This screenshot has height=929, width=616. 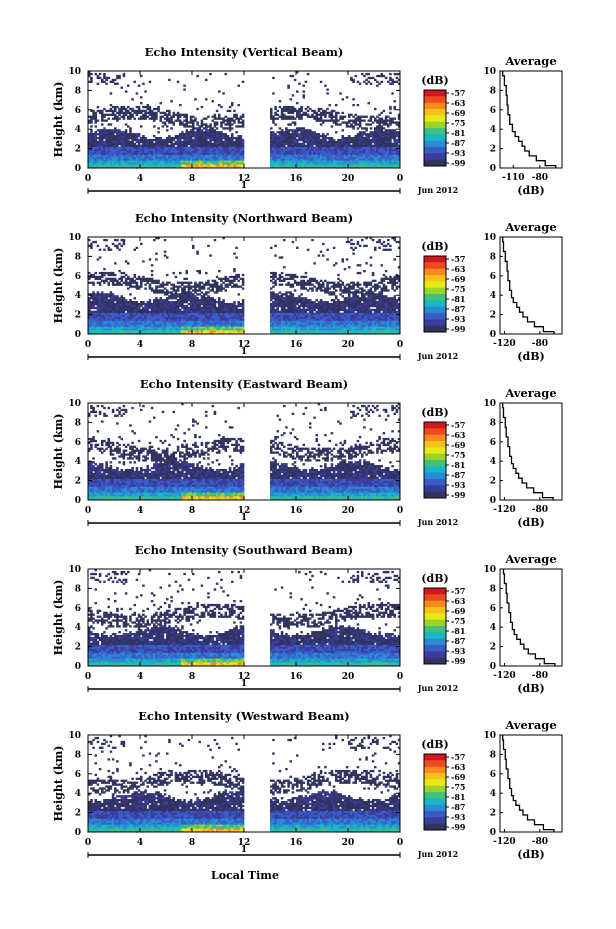 I want to click on profile-x-tick-label: -80, so click(x=540, y=178).